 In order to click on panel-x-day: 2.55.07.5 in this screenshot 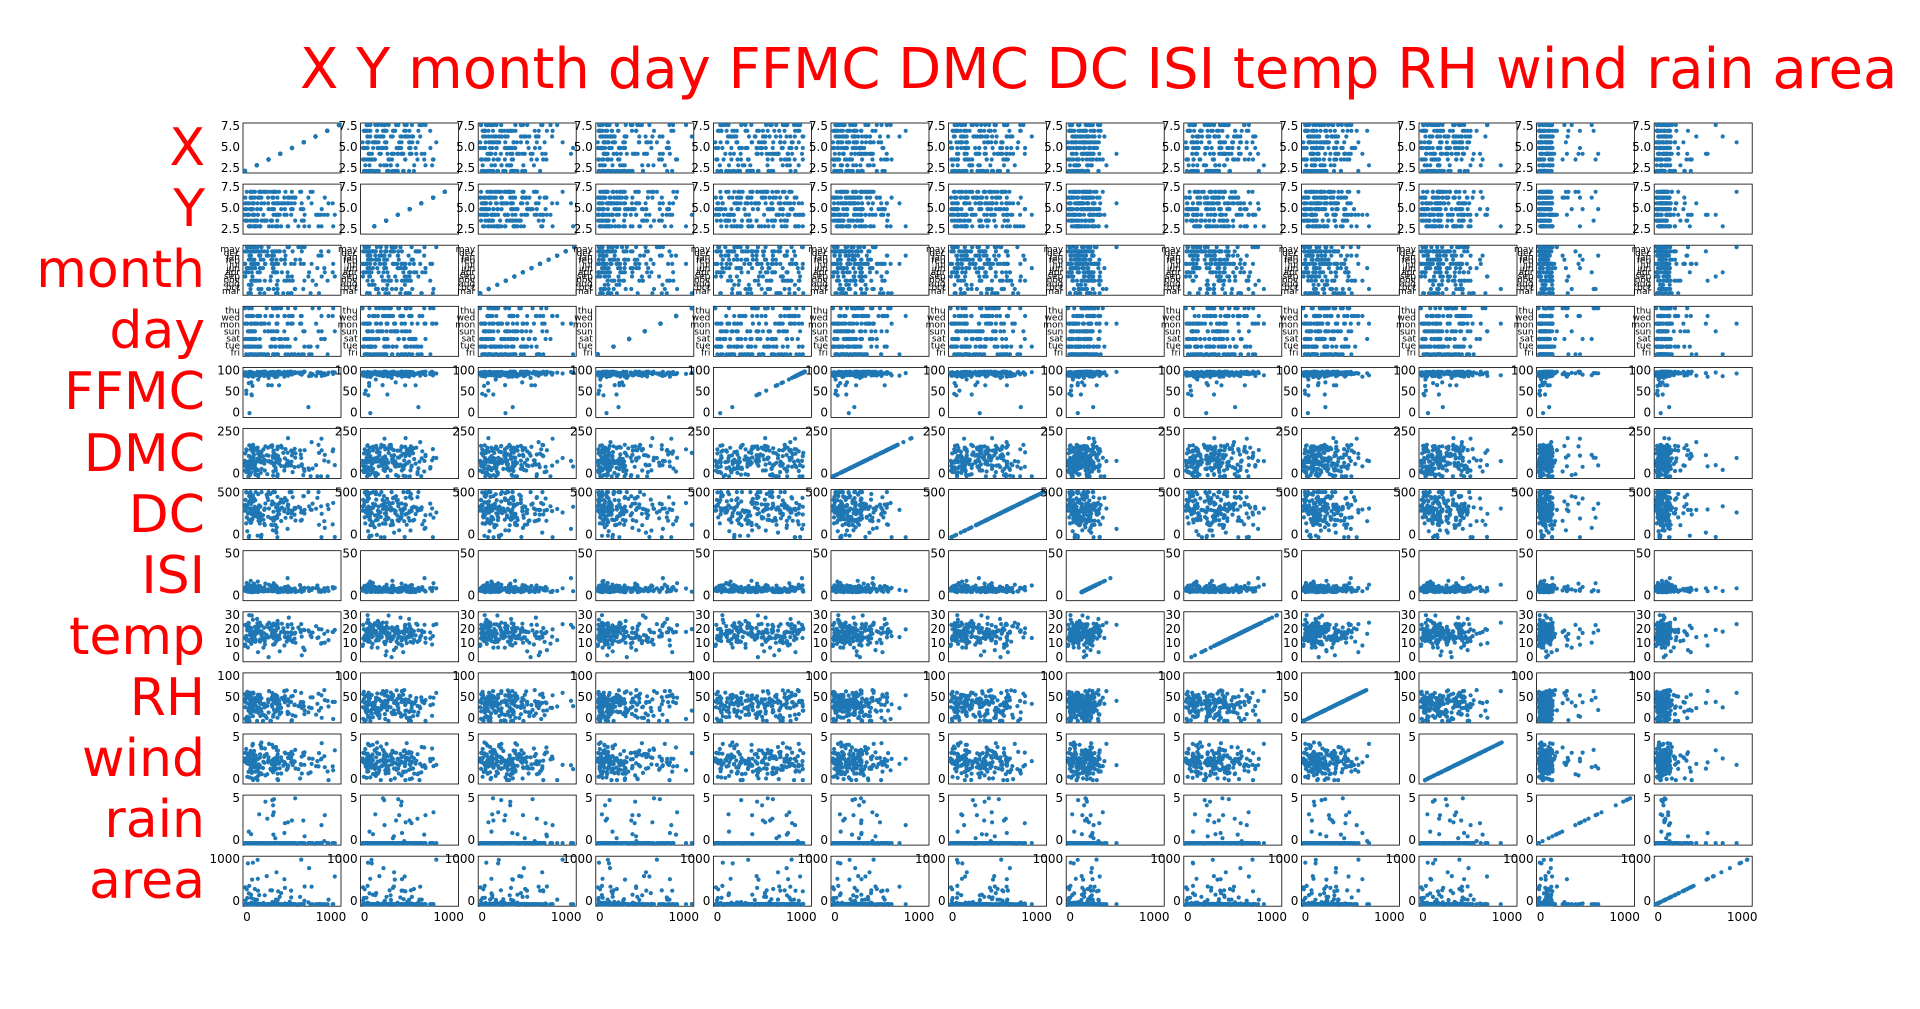, I will do `click(634, 147)`.